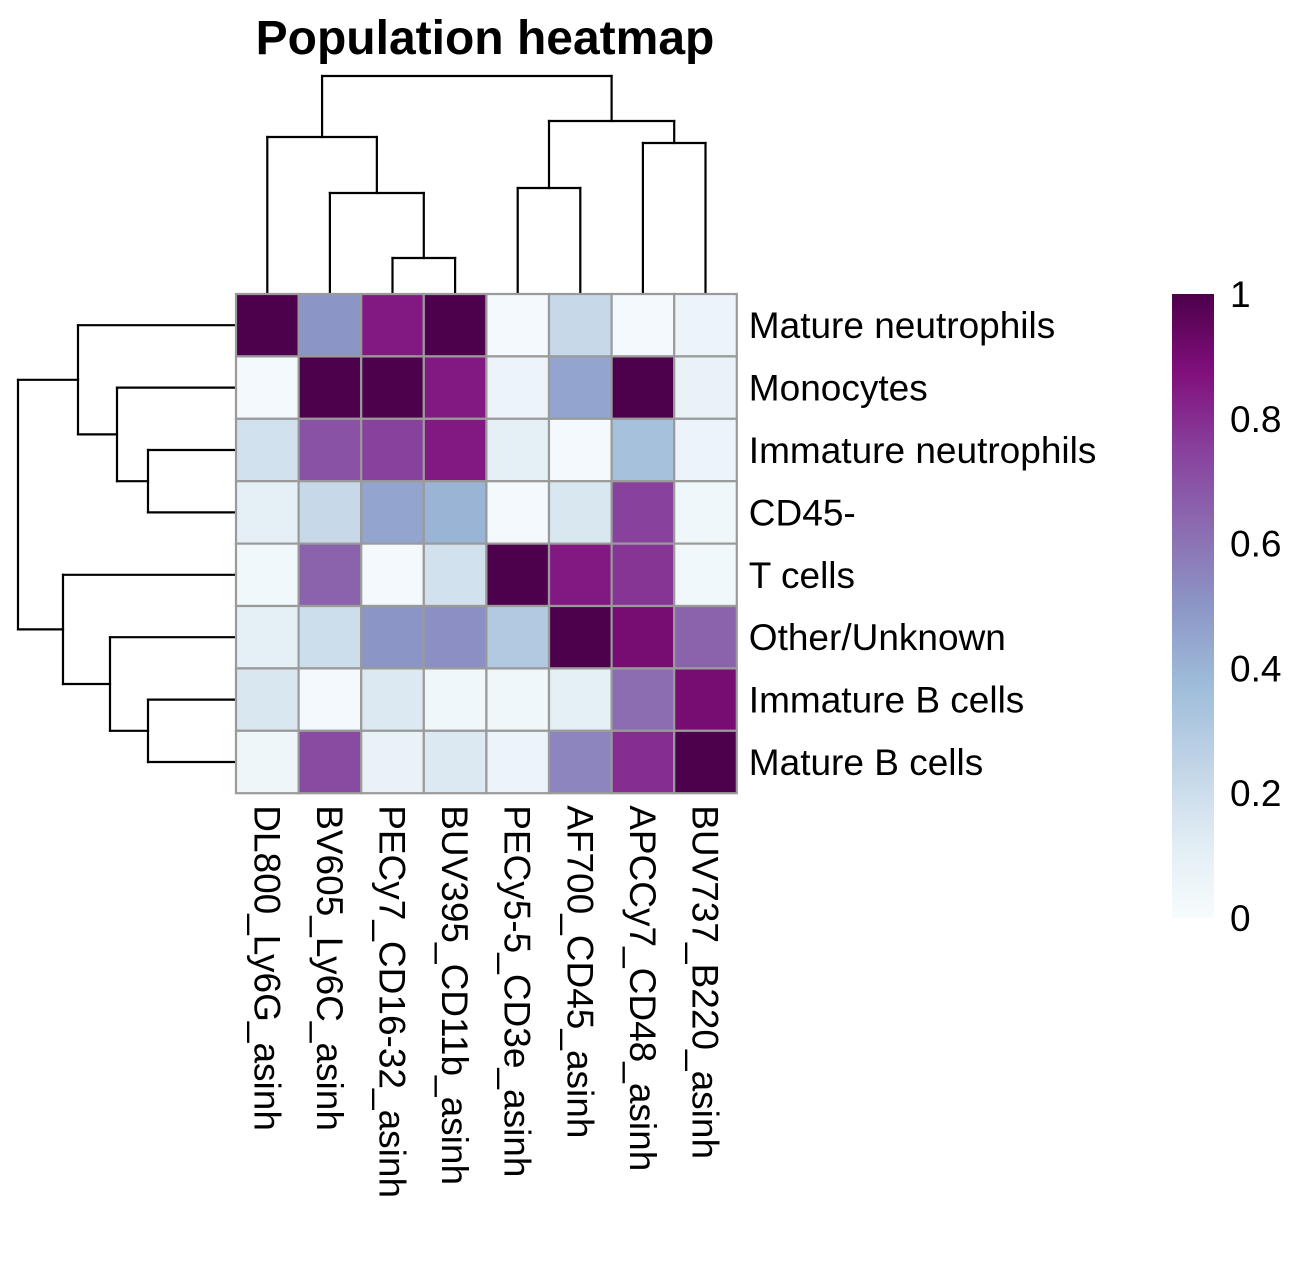 The width and height of the screenshot is (1305, 1281). Describe the element at coordinates (1255, 419) in the screenshot. I see `legend-tick-label: 0.8` at that location.